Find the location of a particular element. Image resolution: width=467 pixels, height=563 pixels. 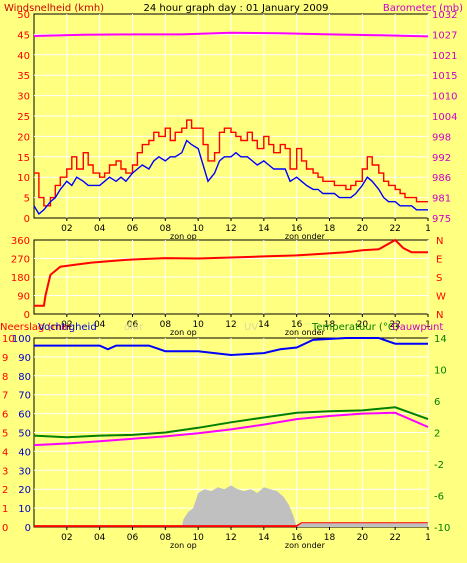

series-temperatuur is located at coordinates (231, 422).